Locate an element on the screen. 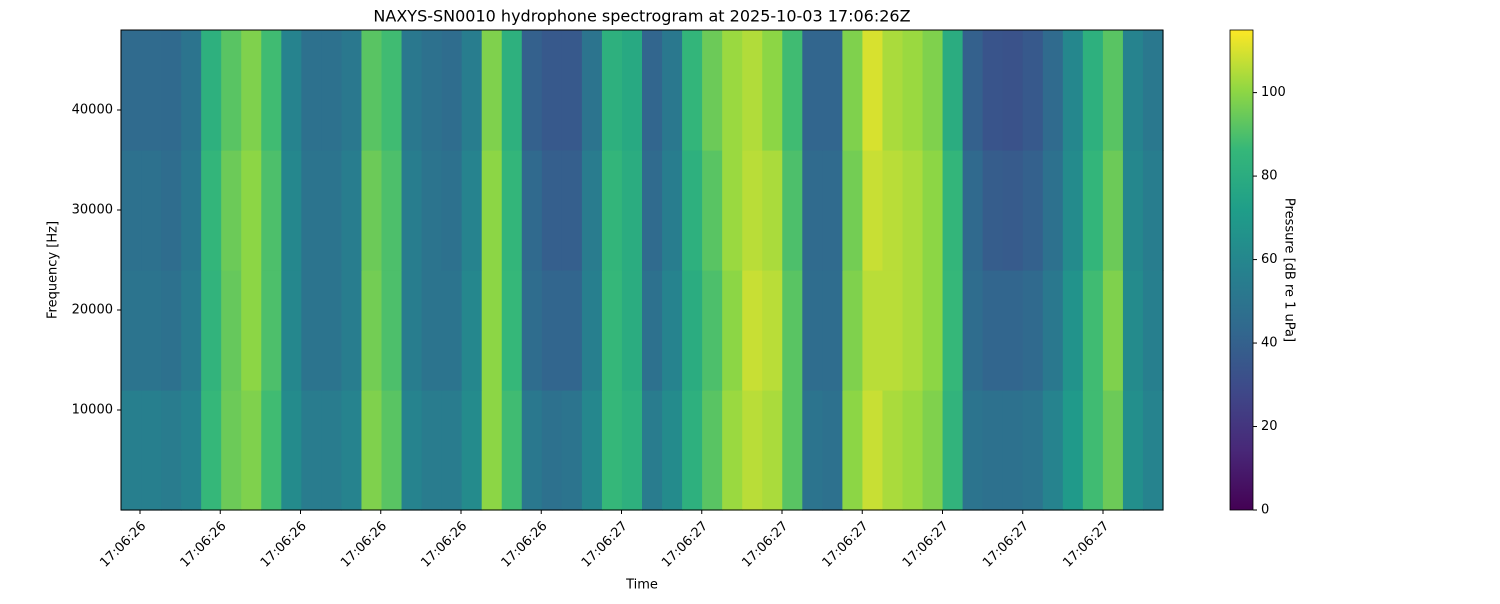 The height and width of the screenshot is (604, 1500). colorbar is located at coordinates (1241, 270).